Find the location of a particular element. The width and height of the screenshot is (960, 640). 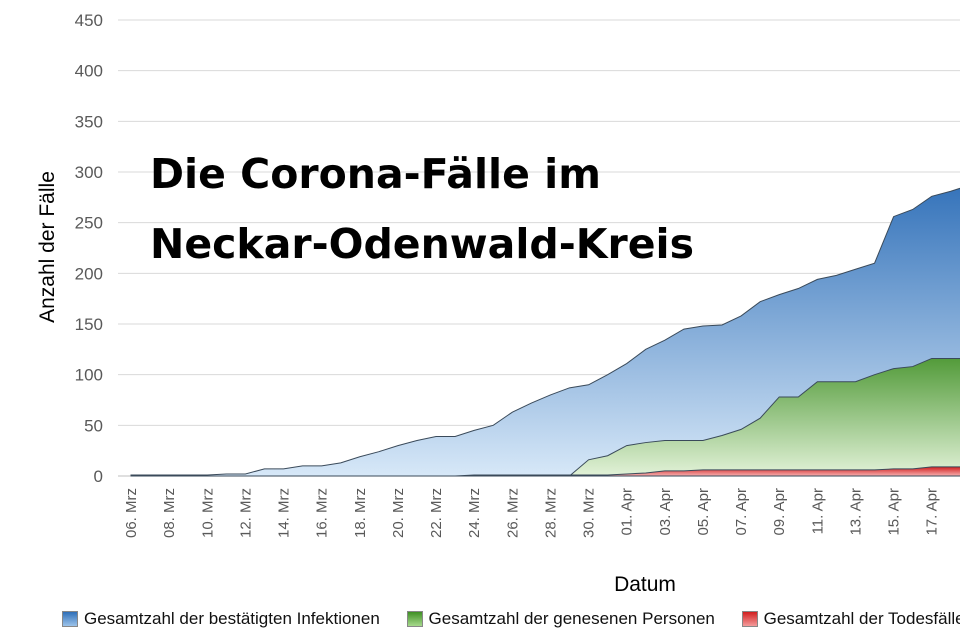

x-tick-label: 17. Apr is located at coordinates (932, 512).